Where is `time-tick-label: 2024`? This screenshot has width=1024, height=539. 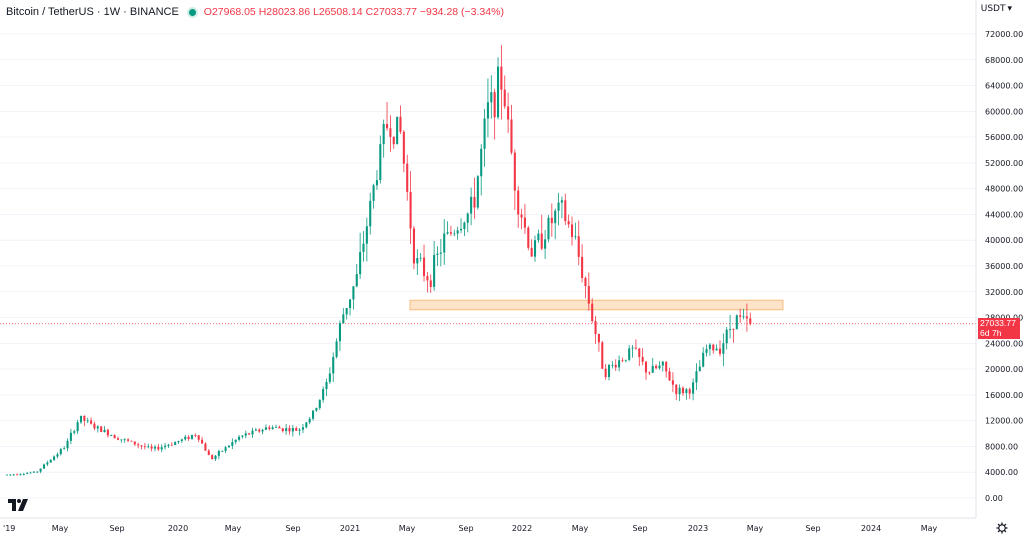
time-tick-label: 2024 is located at coordinates (871, 528).